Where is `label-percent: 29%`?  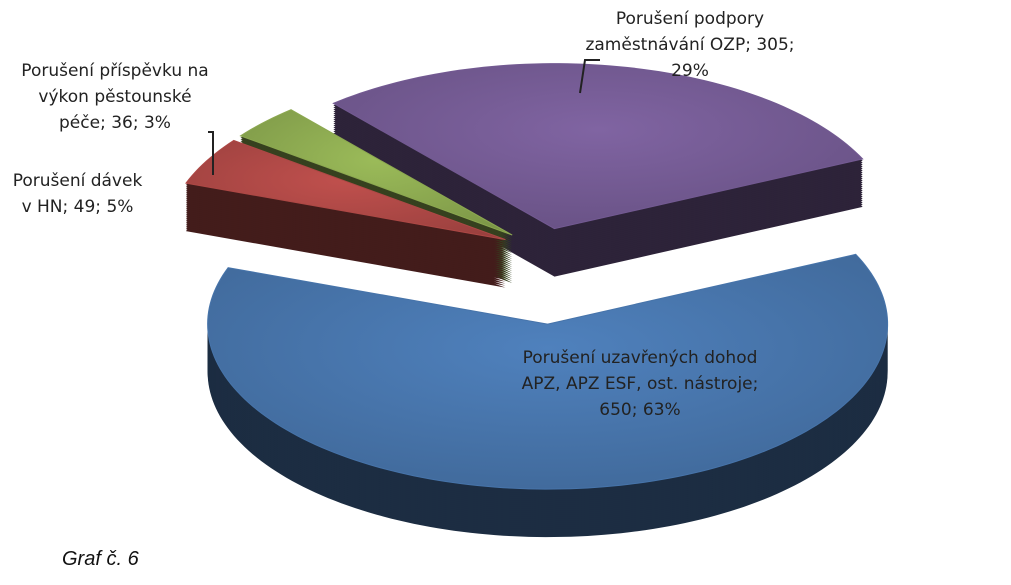 label-percent: 29% is located at coordinates (690, 71).